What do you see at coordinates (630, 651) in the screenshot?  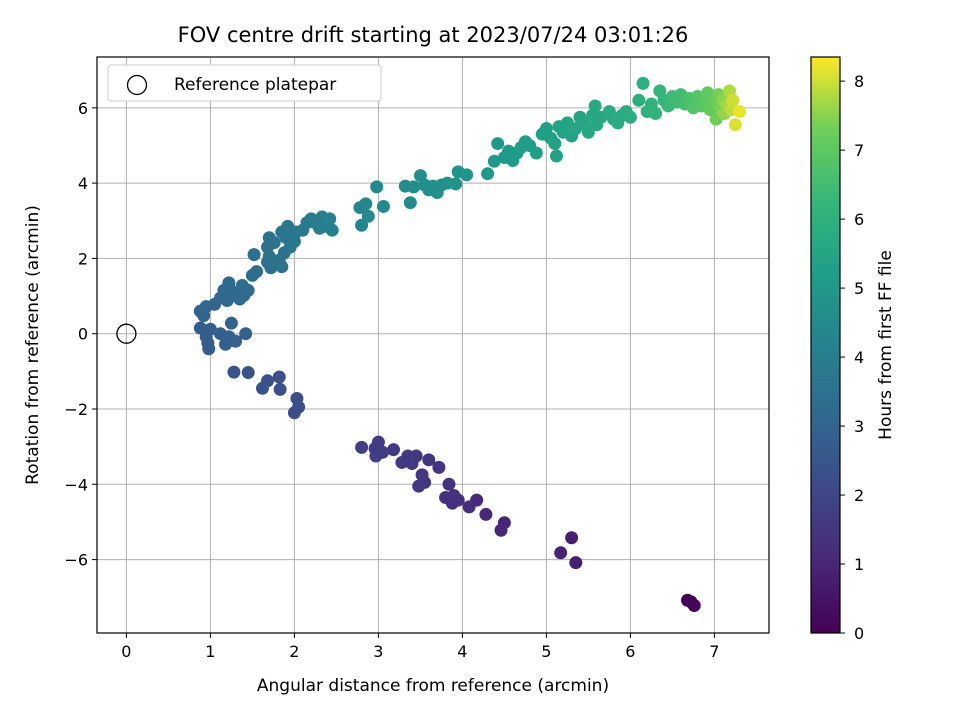 I see `x-tick-label: 6` at bounding box center [630, 651].